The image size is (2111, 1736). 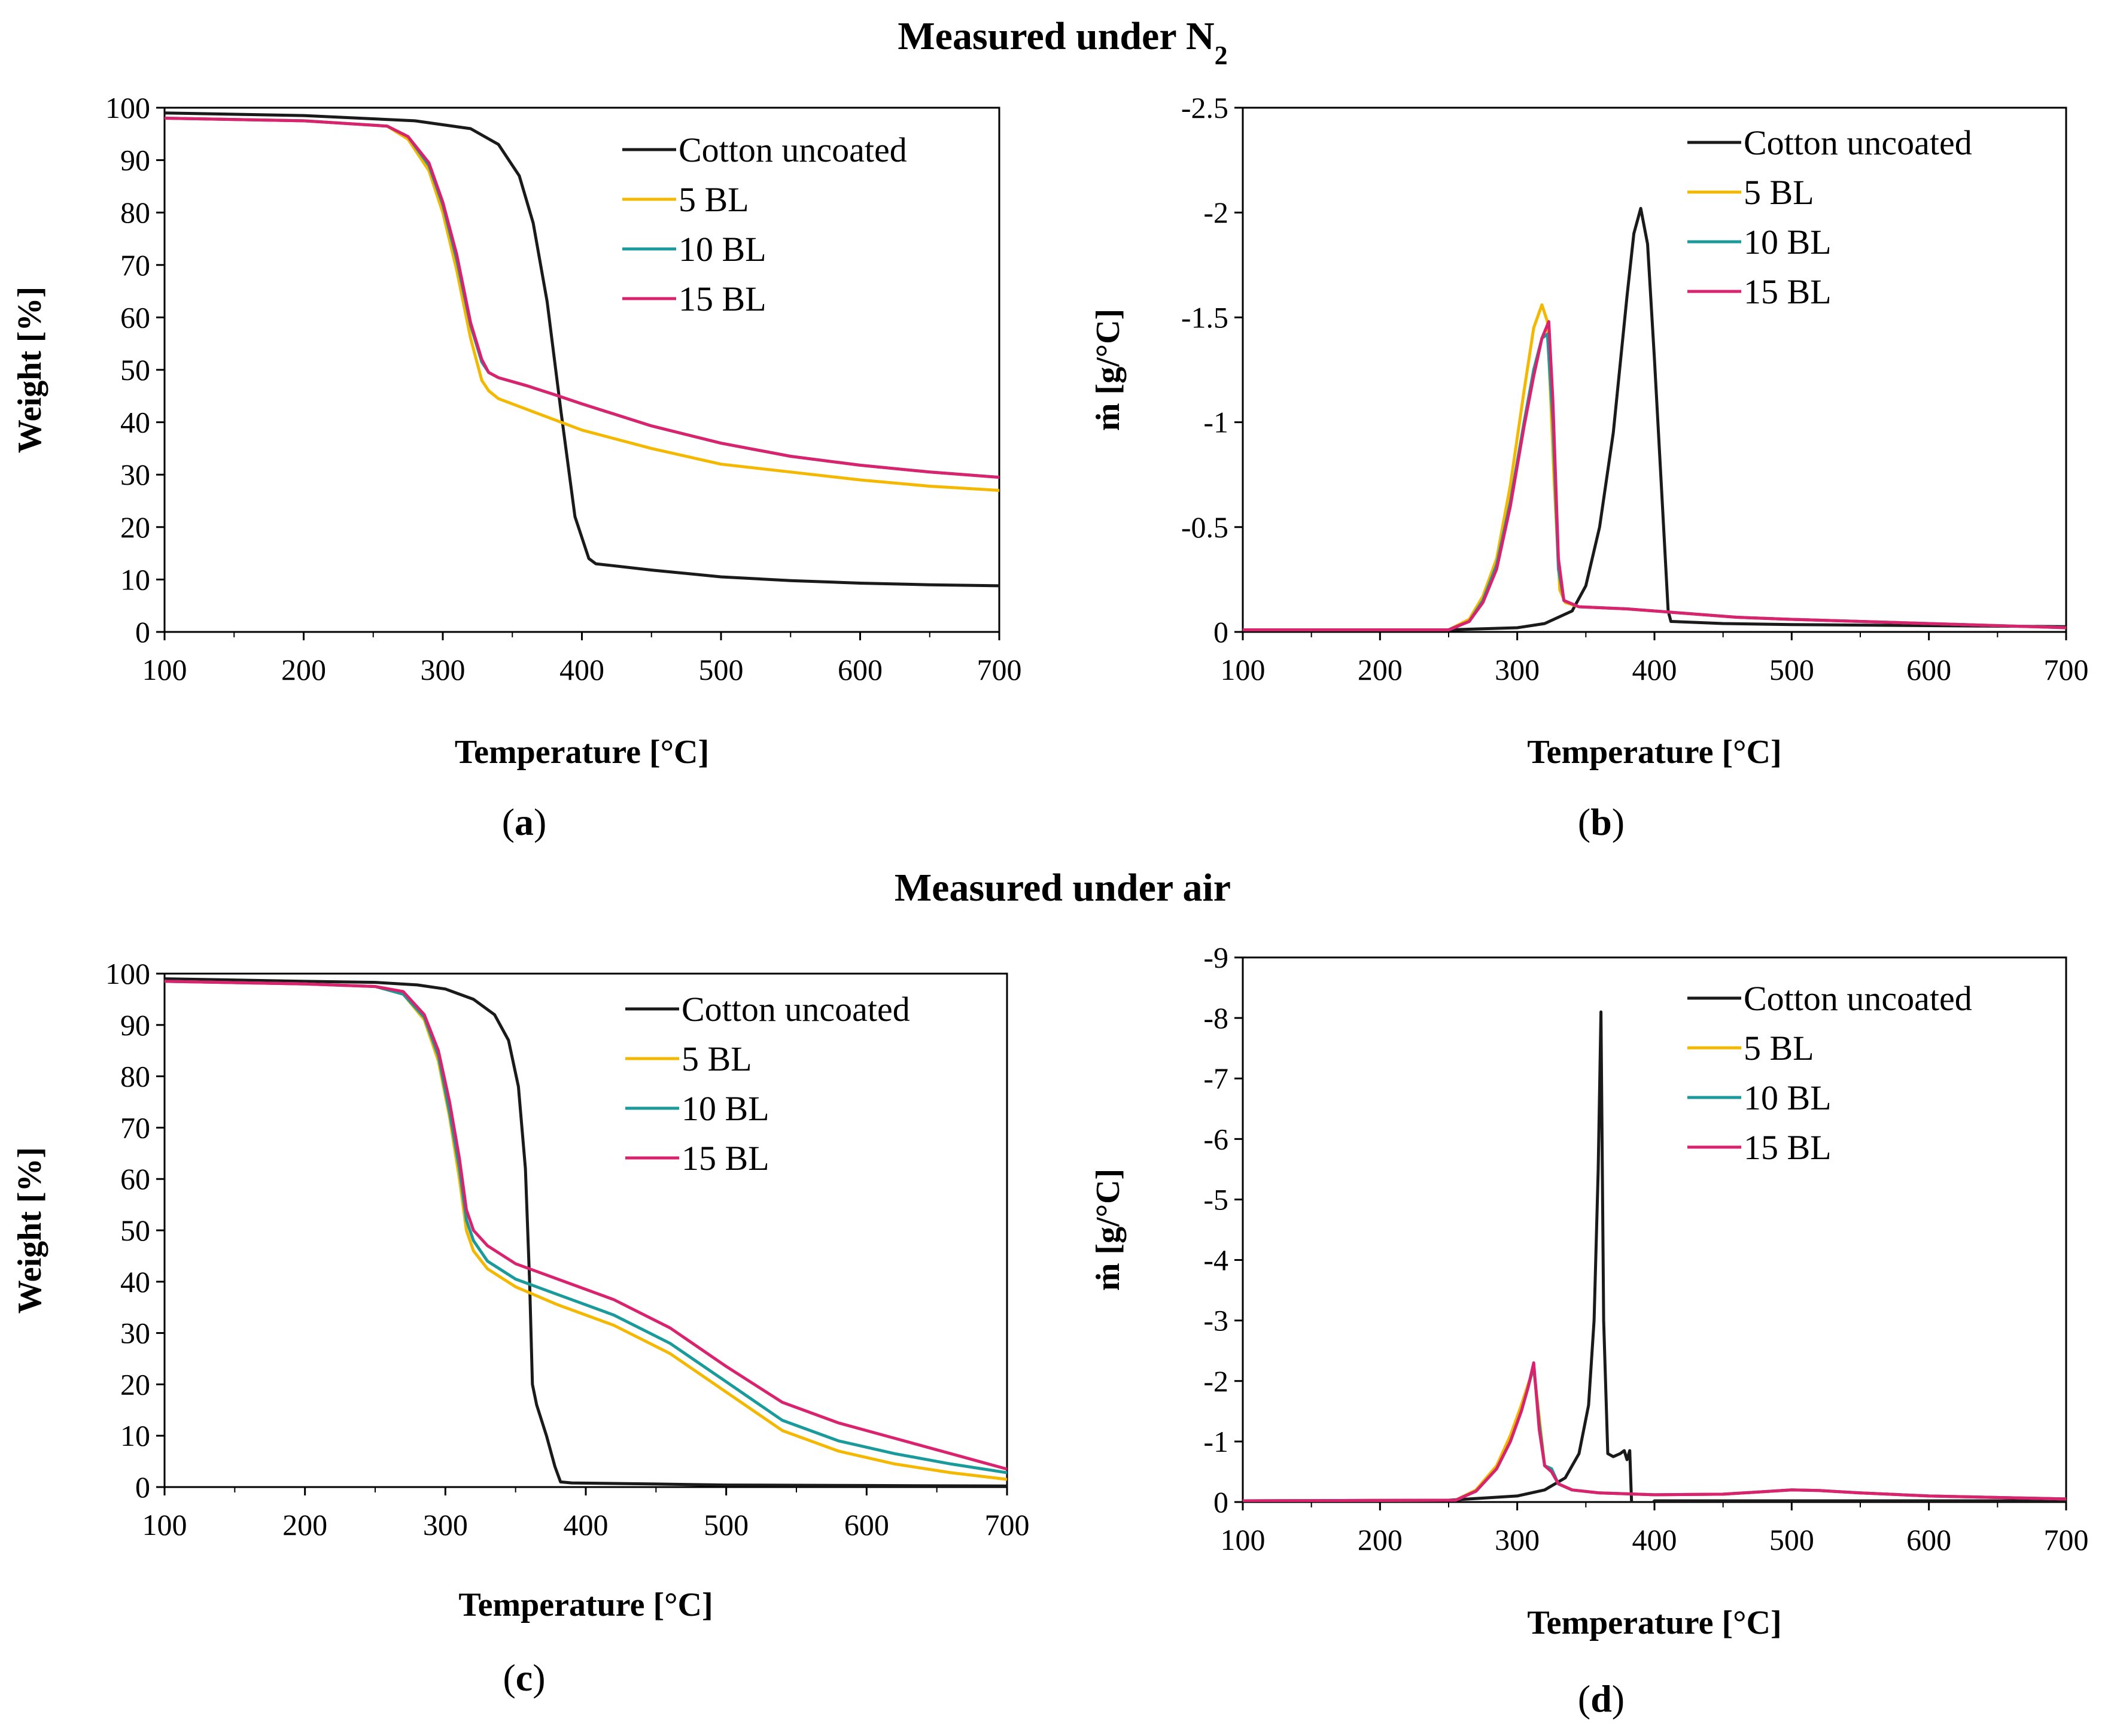 What do you see at coordinates (1215, 1139) in the screenshot?
I see `y-tick-label: -6` at bounding box center [1215, 1139].